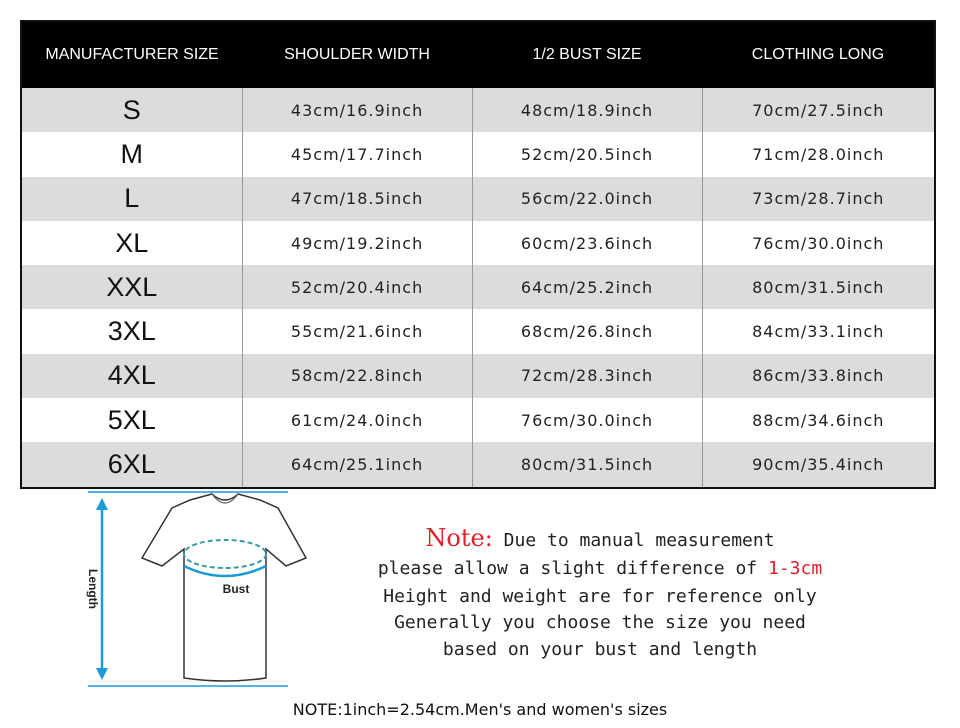  I want to click on bust-size-cell: 48cm/18.9inch, so click(587, 110).